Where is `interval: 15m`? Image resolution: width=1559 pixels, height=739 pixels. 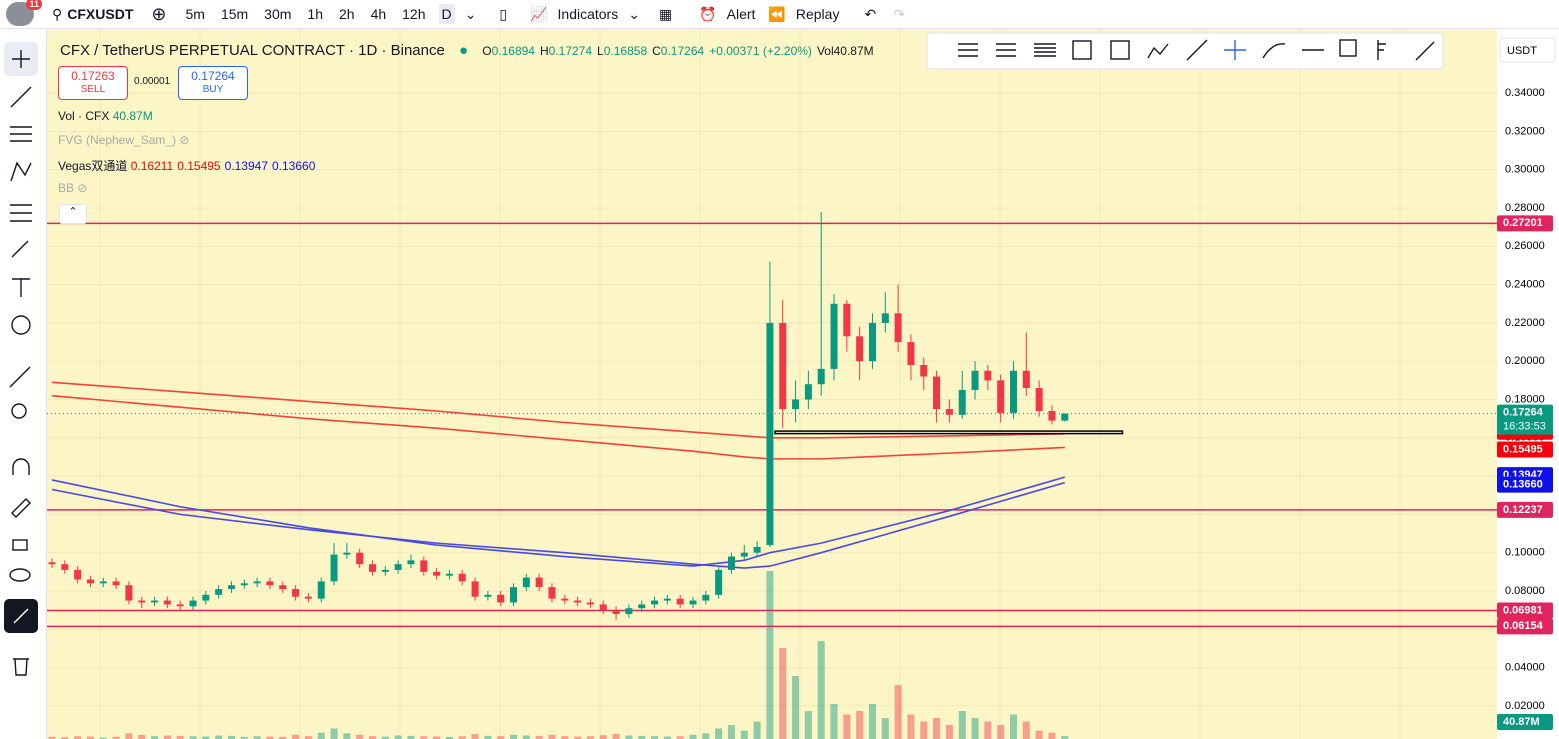
interval: 15m is located at coordinates (234, 14).